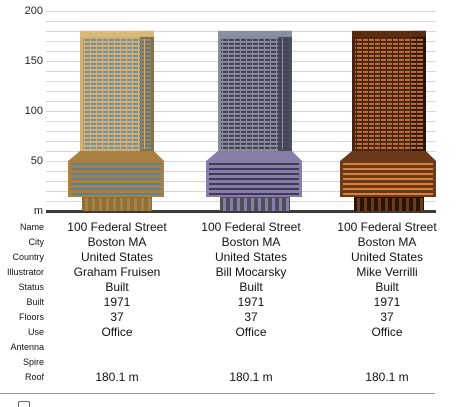 Image resolution: width=465 pixels, height=407 pixels. What do you see at coordinates (31, 287) in the screenshot?
I see `field-label-status: Status` at bounding box center [31, 287].